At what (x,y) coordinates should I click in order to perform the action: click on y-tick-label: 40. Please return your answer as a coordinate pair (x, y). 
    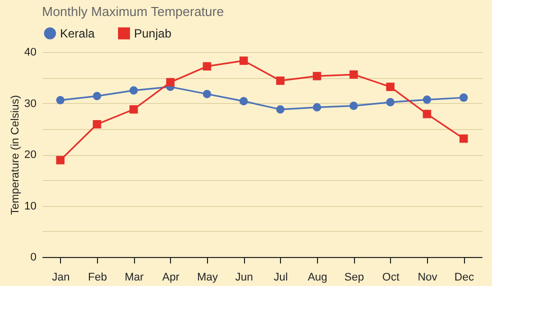
    Looking at the image, I should click on (30, 52).